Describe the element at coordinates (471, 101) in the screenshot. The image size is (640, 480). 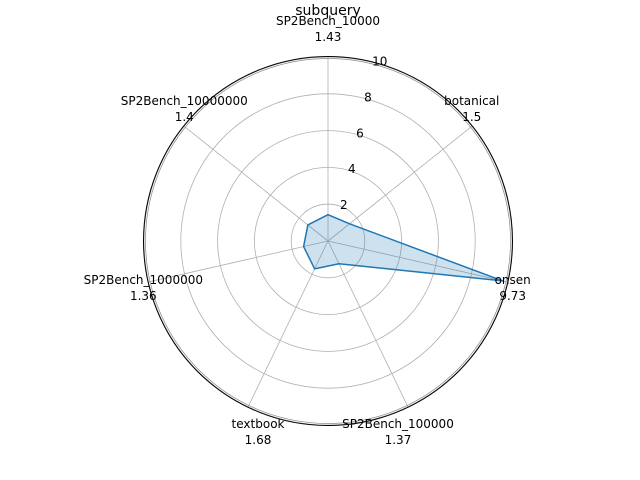
I see `category-name: botanical` at that location.